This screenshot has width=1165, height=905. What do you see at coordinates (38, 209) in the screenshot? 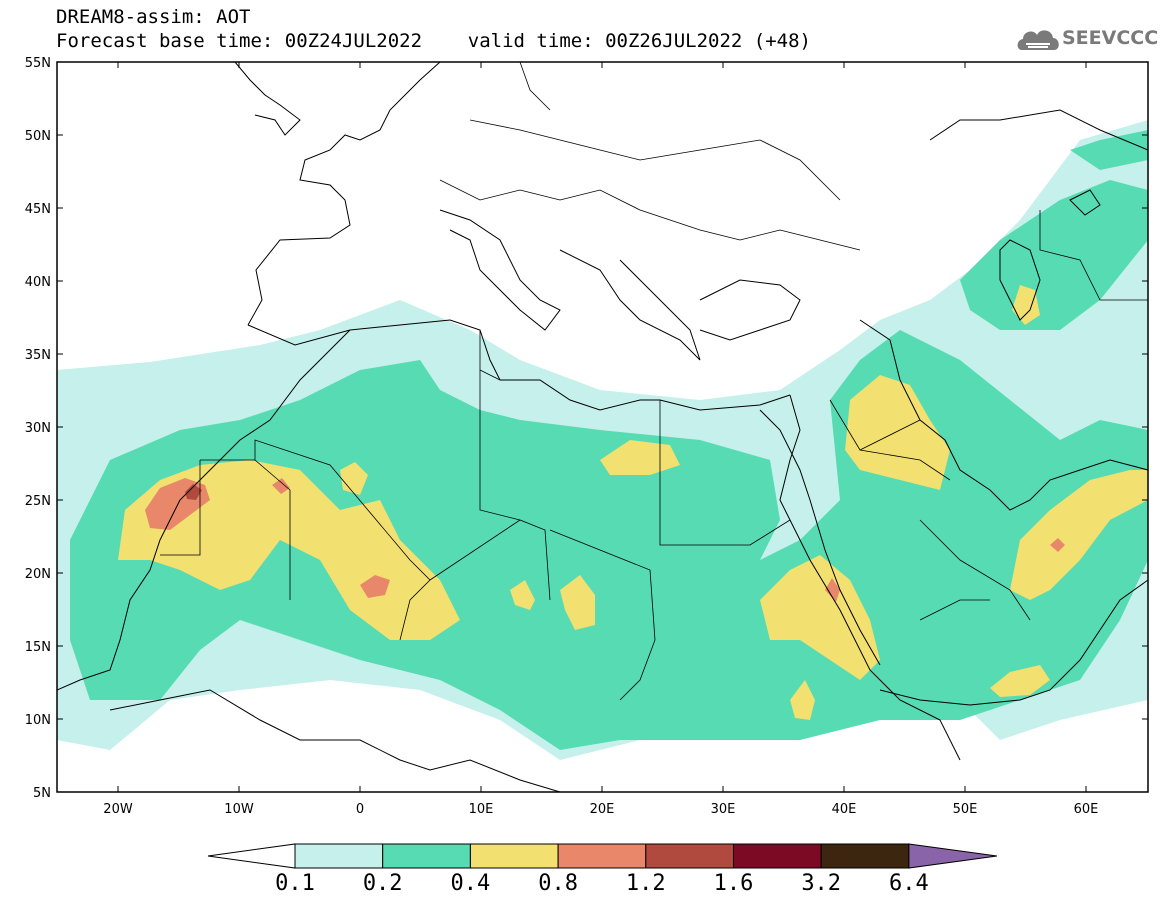
I see `lat-label: 45N` at bounding box center [38, 209].